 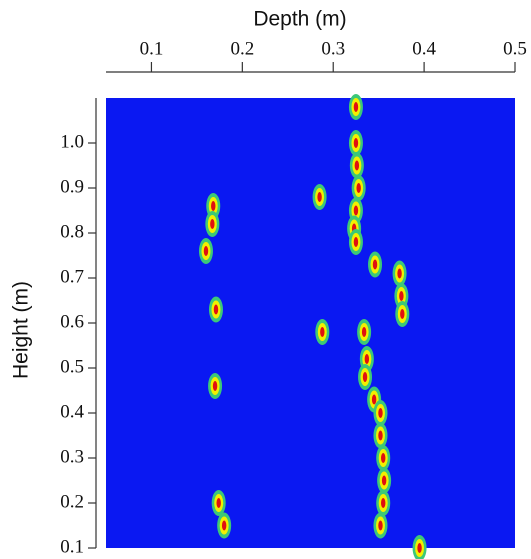 What do you see at coordinates (72, 411) in the screenshot?
I see `y-tick-label: 0.4` at bounding box center [72, 411].